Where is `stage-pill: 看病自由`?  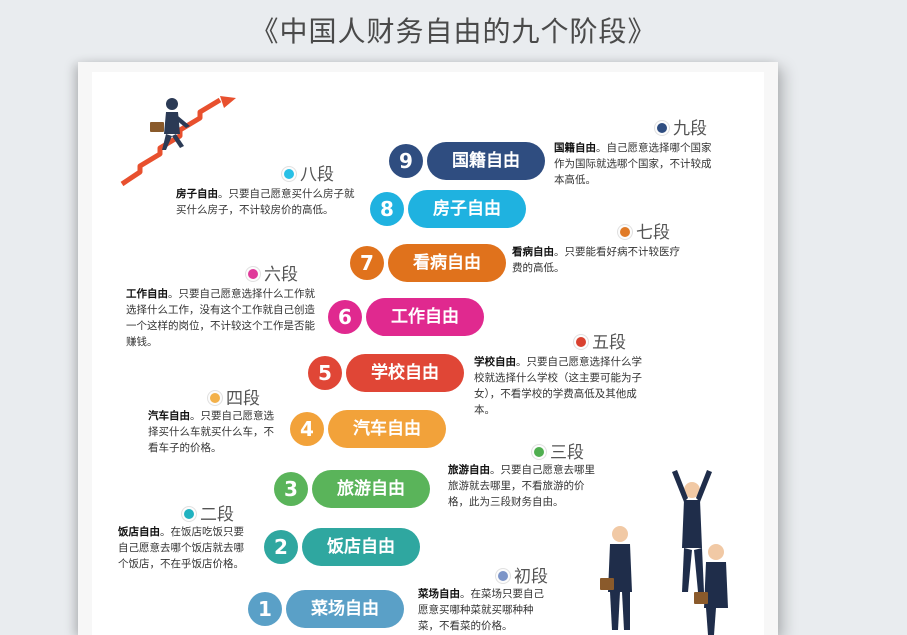 stage-pill: 看病自由 is located at coordinates (447, 263).